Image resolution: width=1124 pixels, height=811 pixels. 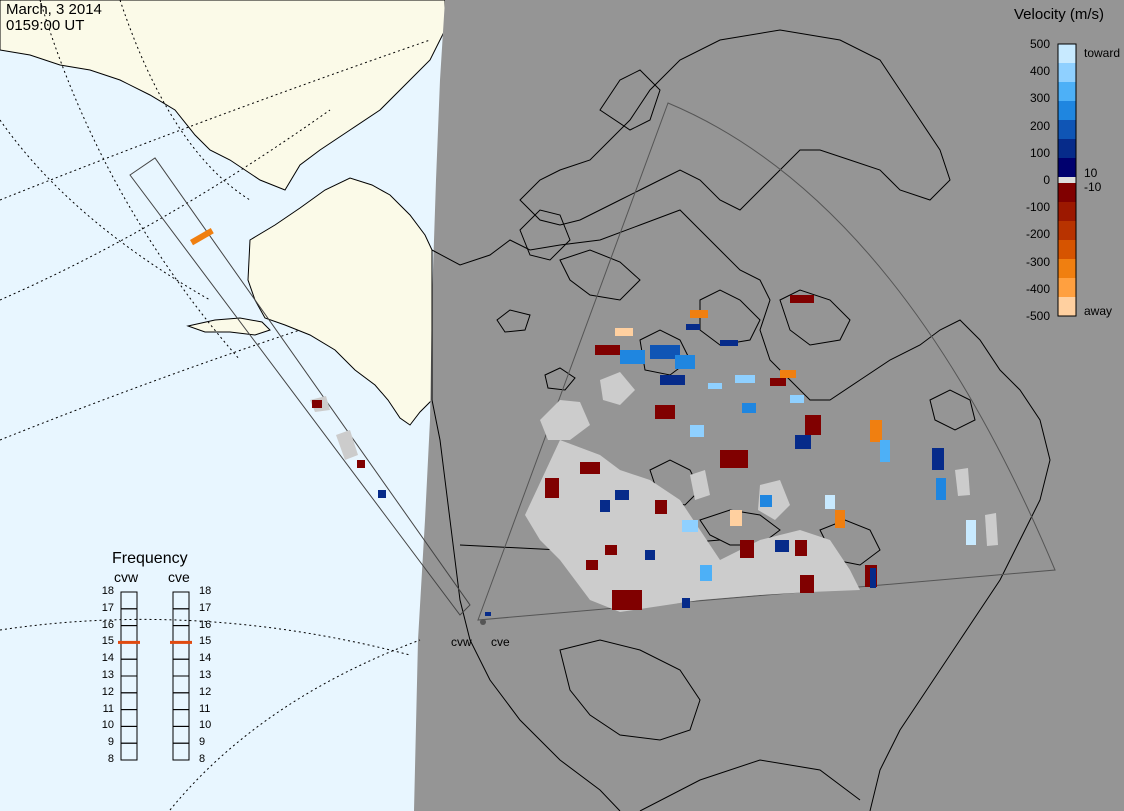 What do you see at coordinates (1037, 207) in the screenshot?
I see `velocity-tick-label: -100` at bounding box center [1037, 207].